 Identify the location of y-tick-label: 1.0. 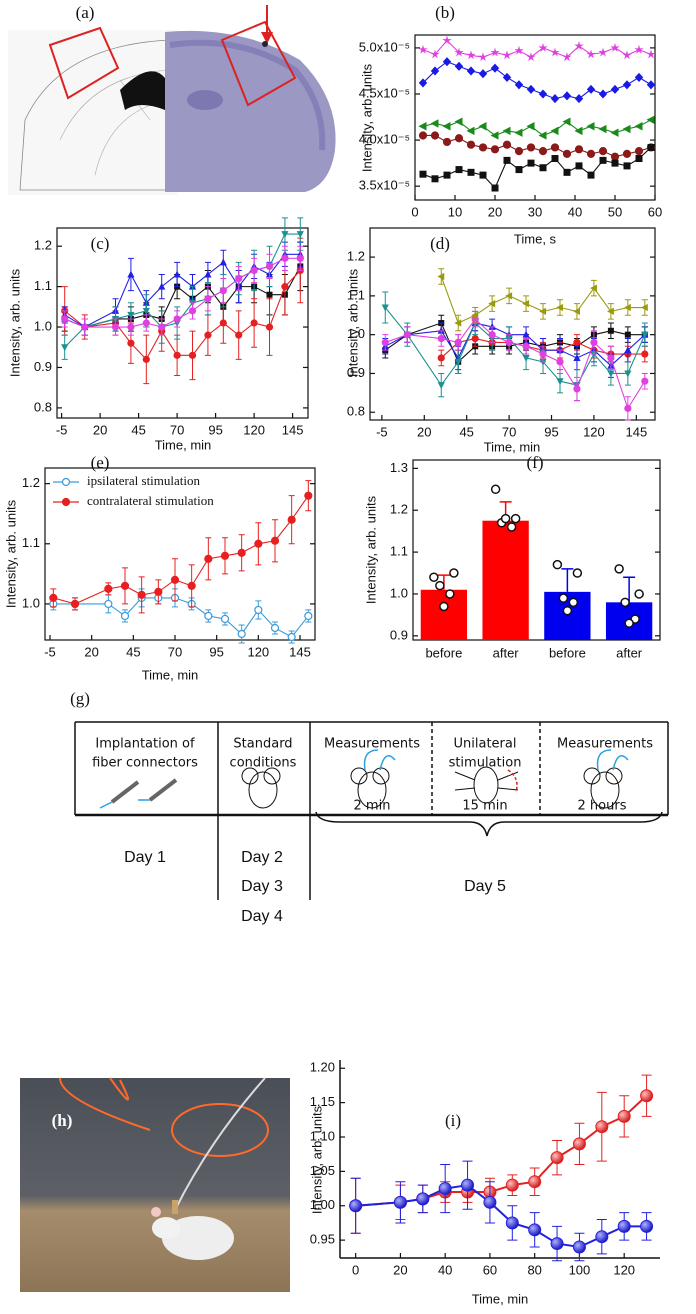
(31, 602).